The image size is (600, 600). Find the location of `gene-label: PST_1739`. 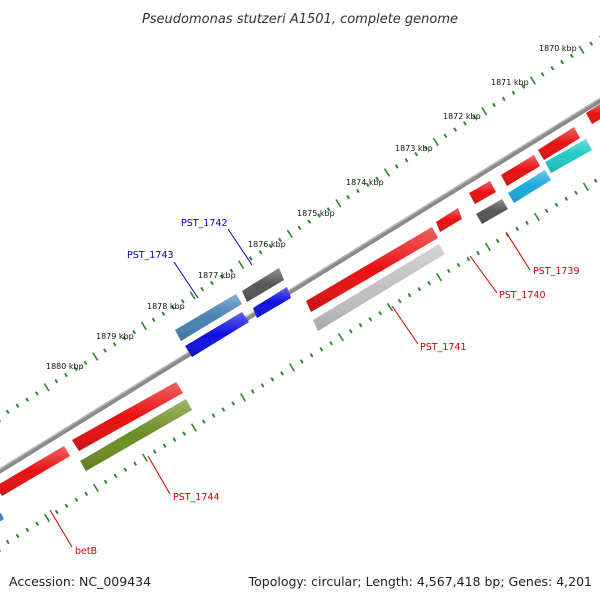

gene-label: PST_1739 is located at coordinates (556, 271).